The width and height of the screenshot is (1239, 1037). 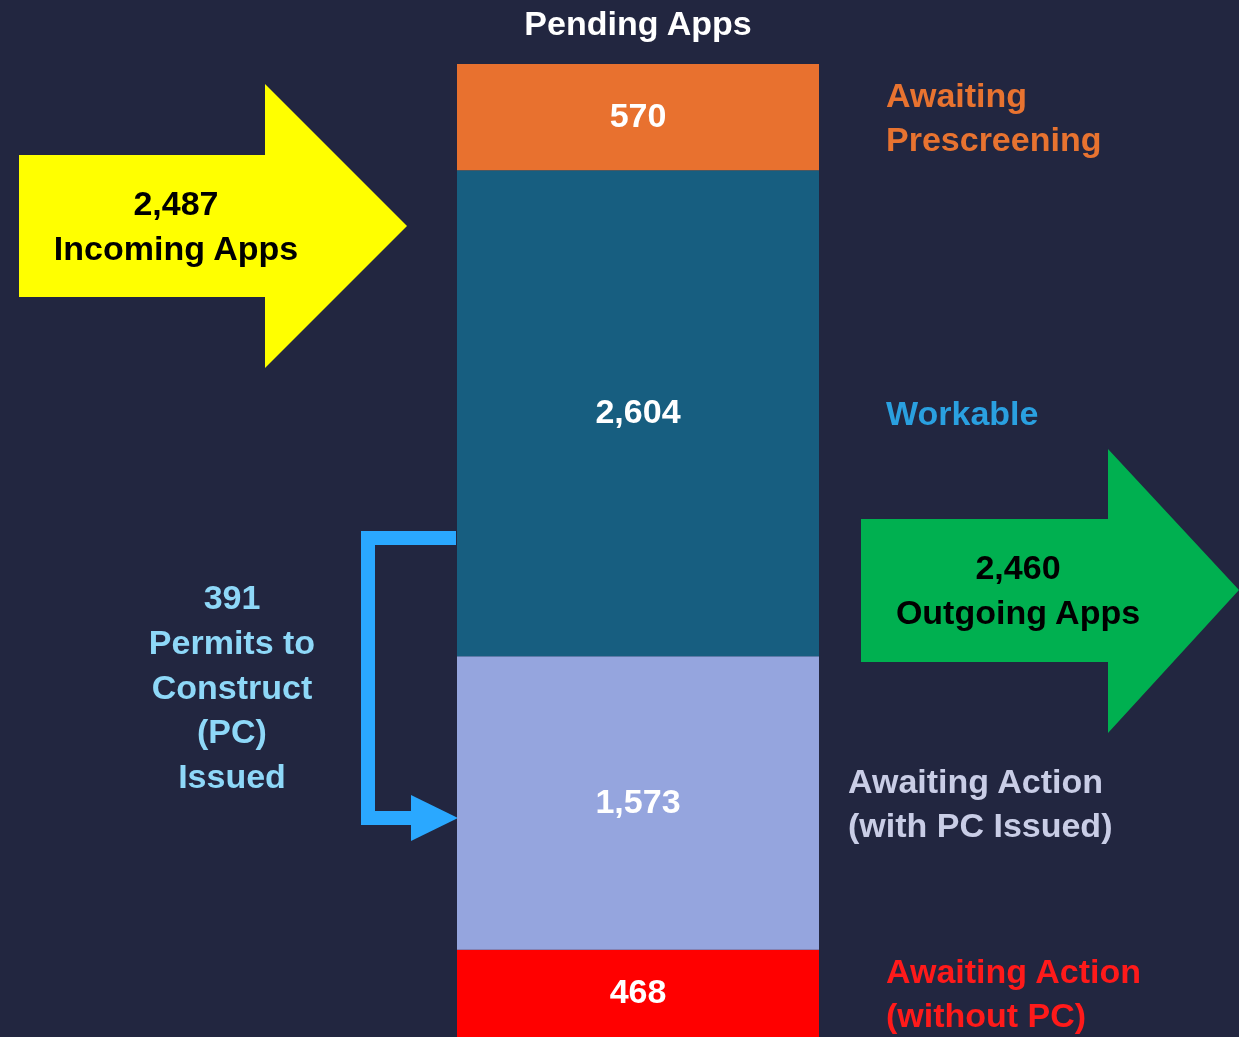 What do you see at coordinates (638, 800) in the screenshot?
I see `data-label: 1,573` at bounding box center [638, 800].